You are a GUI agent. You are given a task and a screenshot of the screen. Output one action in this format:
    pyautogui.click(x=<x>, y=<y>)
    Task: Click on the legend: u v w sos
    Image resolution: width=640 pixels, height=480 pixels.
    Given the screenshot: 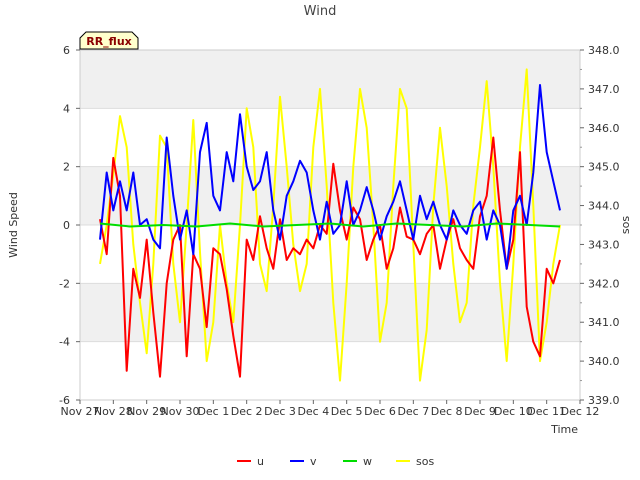 What is the action you would take?
    pyautogui.click(x=335, y=461)
    